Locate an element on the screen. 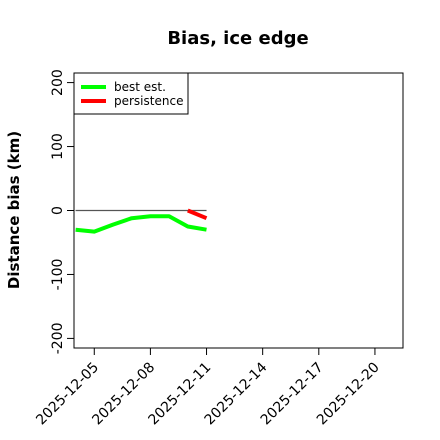  y-tick-label: 100 is located at coordinates (58, 146).